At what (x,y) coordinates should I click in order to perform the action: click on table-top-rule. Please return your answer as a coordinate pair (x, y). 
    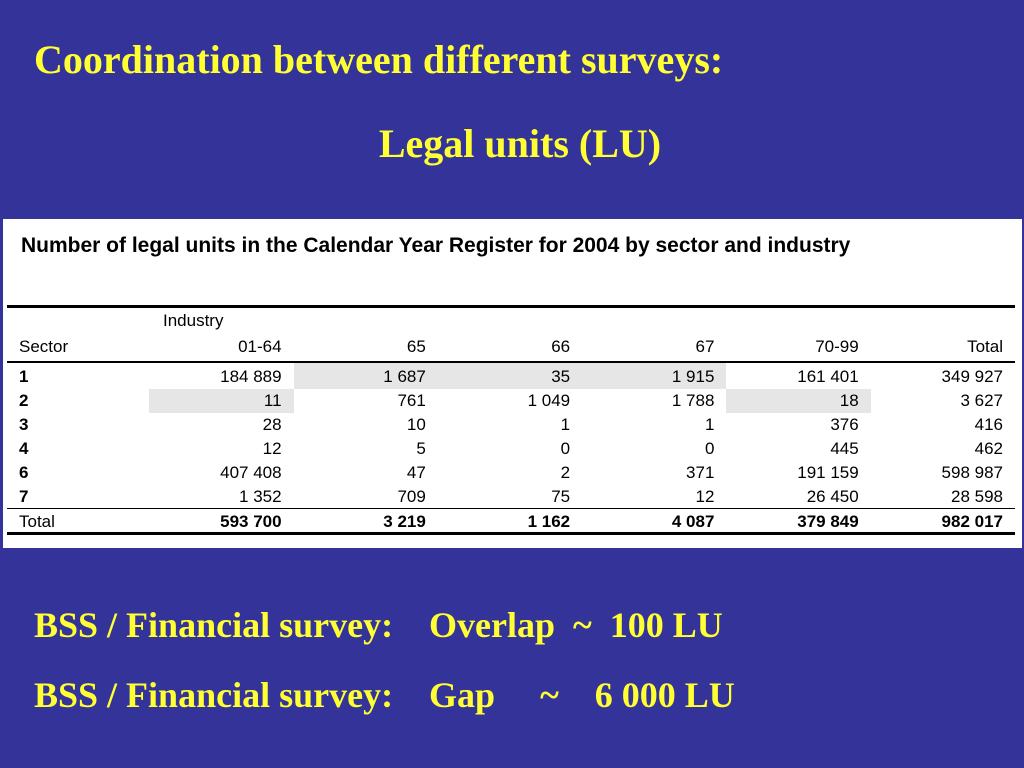
    Looking at the image, I should click on (511, 306).